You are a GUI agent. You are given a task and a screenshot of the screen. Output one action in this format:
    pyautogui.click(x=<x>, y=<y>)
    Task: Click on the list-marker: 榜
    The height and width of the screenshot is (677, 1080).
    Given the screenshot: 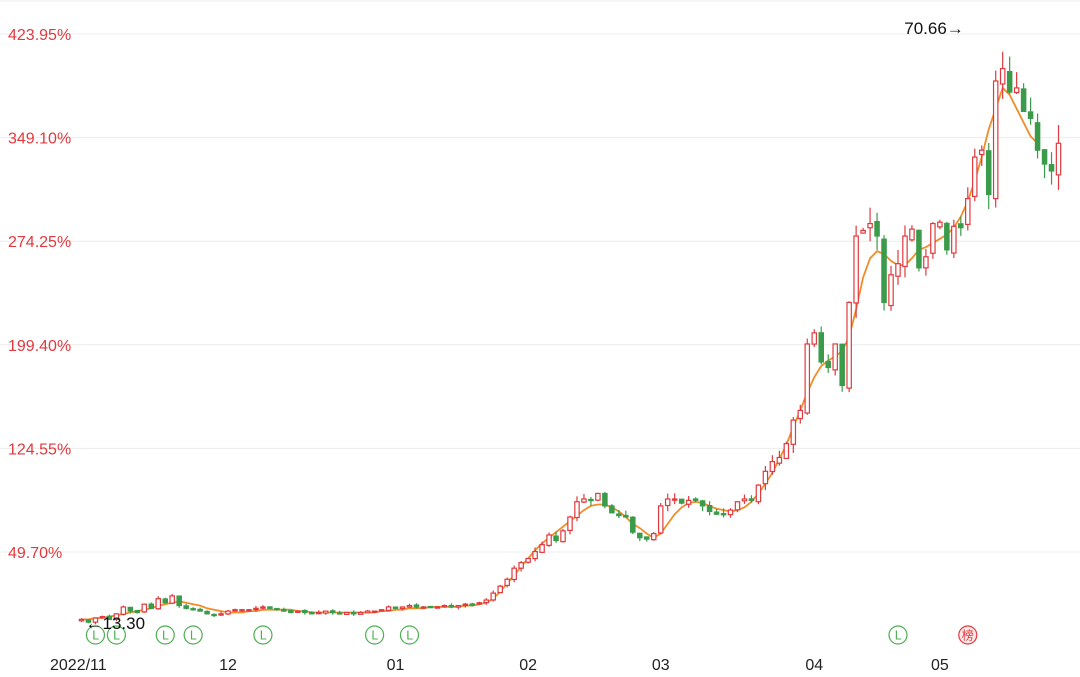 What is the action you would take?
    pyautogui.click(x=968, y=635)
    